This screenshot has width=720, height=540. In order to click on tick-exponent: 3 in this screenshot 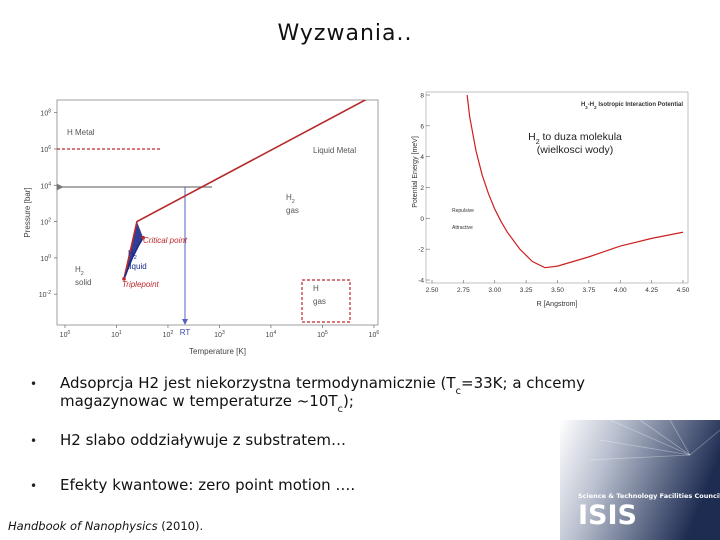, I will do `click(223, 333)`.